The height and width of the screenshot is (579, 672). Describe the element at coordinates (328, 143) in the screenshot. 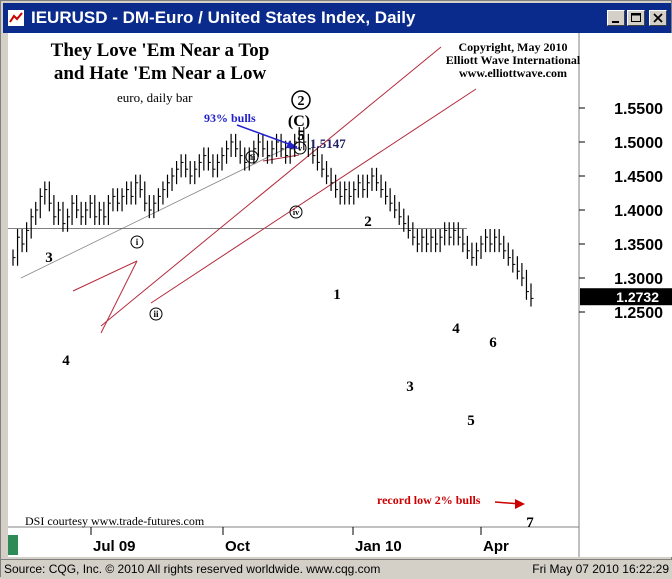

I see `peak-price-label: 1.5147` at that location.